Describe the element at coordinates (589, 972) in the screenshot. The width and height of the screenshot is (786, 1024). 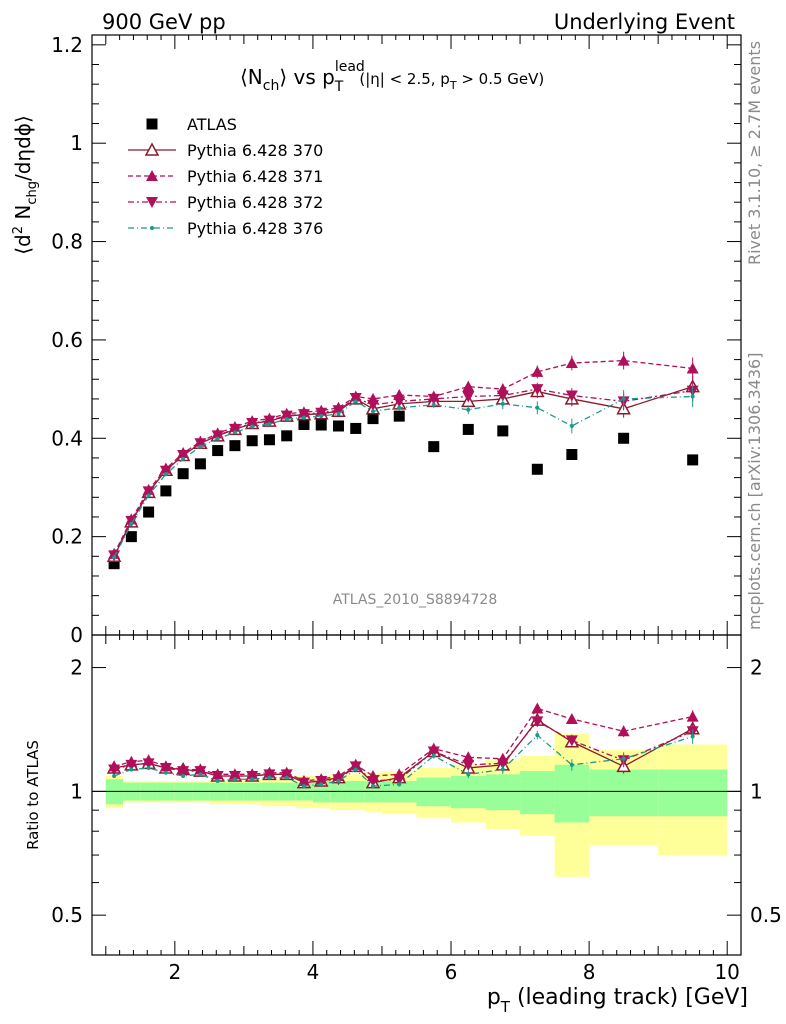
I see `x-tick-label-8: 8` at that location.